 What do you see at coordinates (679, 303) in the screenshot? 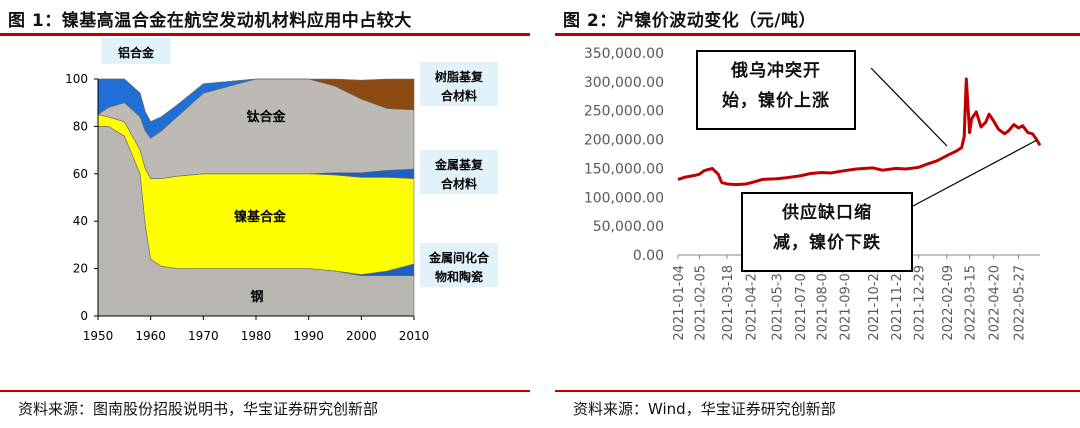
I see `x-tick-label: 2021-01-04` at bounding box center [679, 303].